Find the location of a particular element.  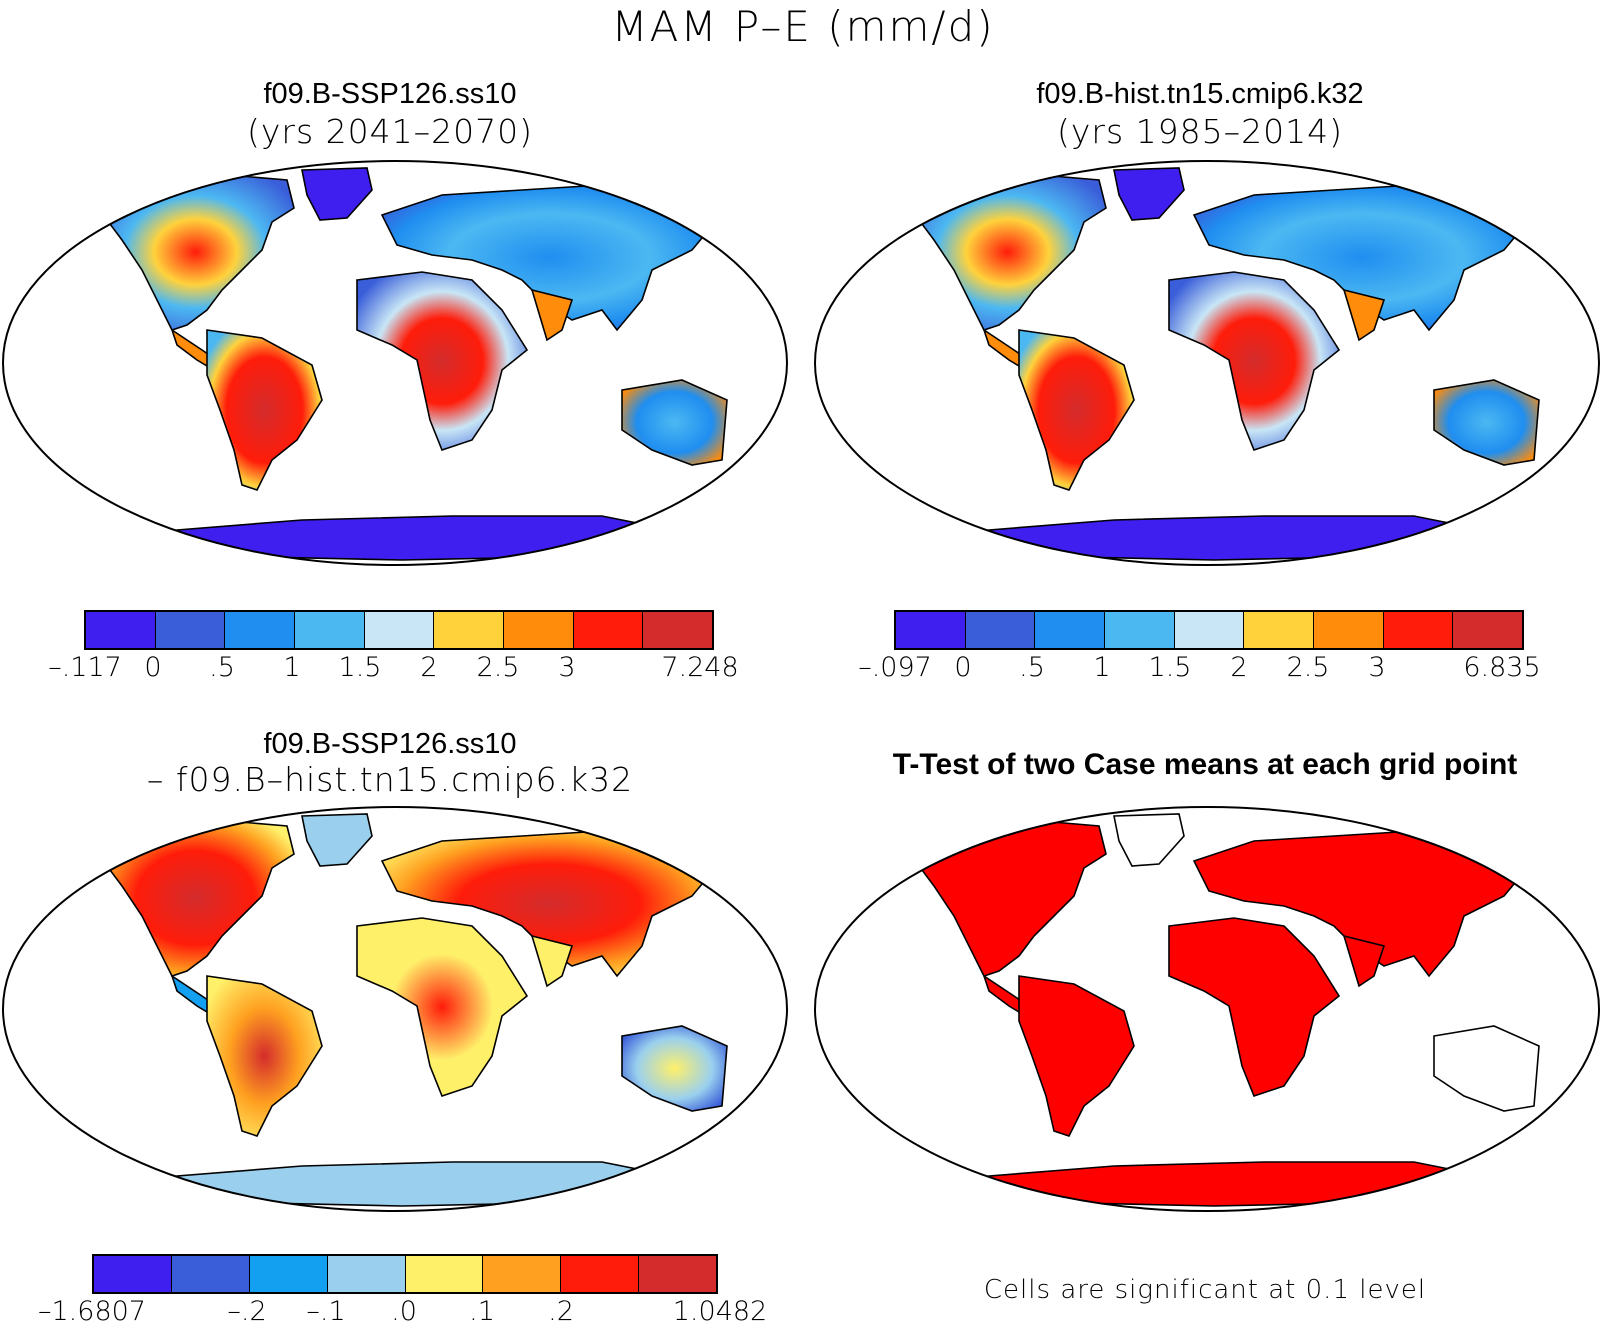

map-ttest-india-region is located at coordinates (1364, 961).